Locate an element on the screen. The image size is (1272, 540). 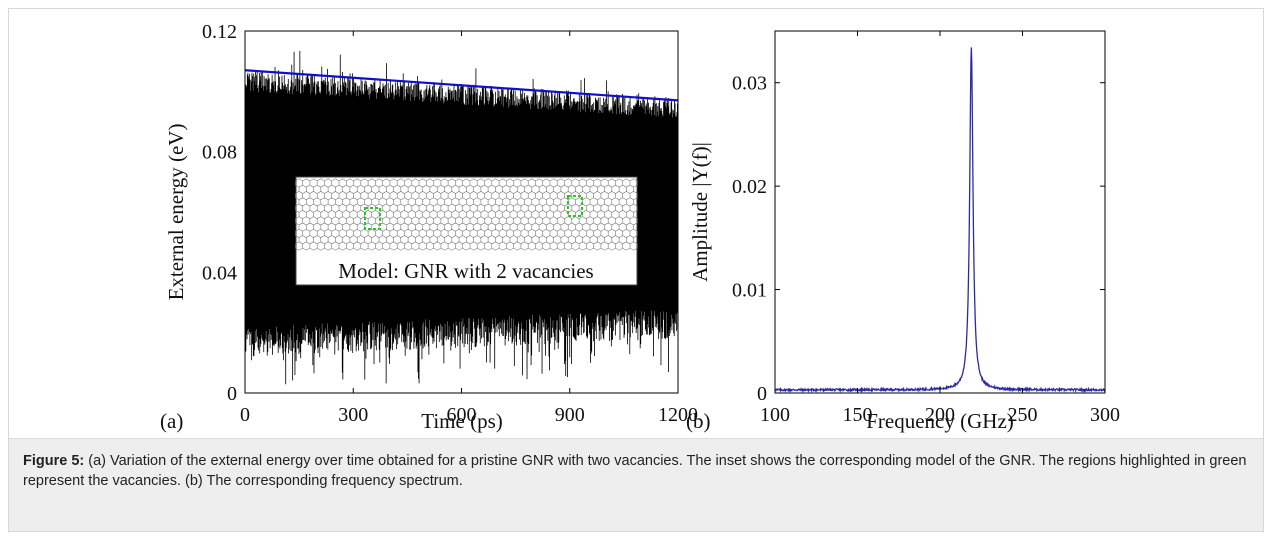
x-axis-label-b: Frequency (GHz) is located at coordinates (940, 421).